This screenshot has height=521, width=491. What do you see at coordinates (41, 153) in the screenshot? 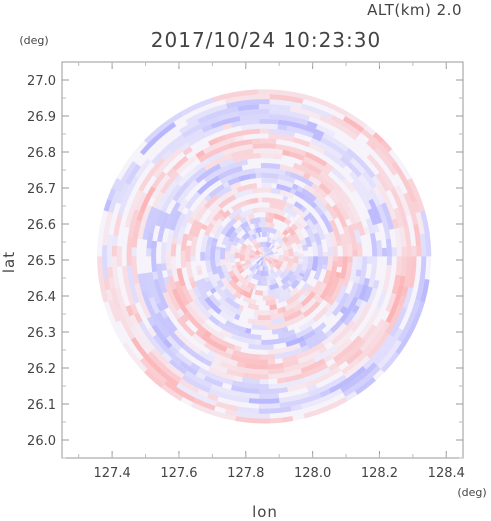
I see `y-tick-label: 26.8` at bounding box center [41, 153].